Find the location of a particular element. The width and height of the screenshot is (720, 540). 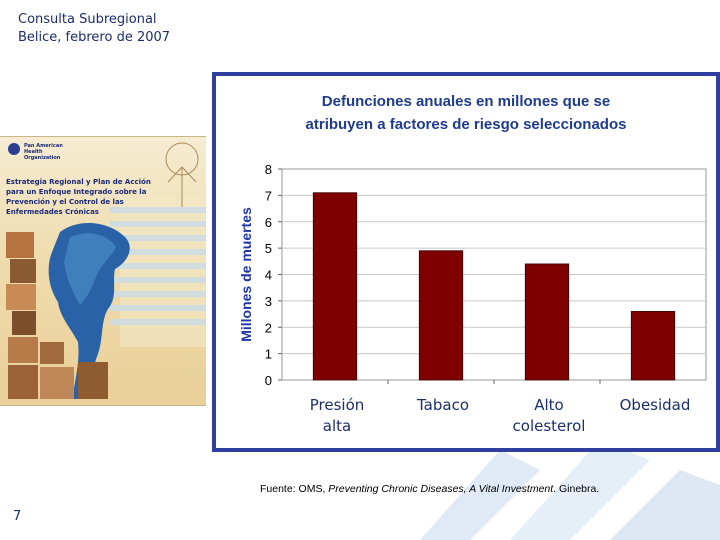

cover-org-line-1: Pan American is located at coordinates (43, 146).